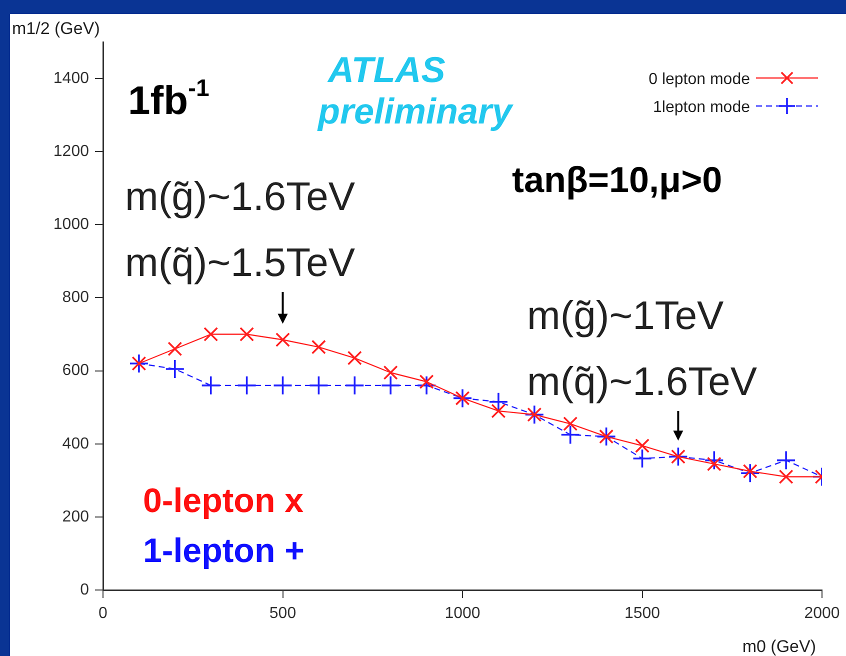  What do you see at coordinates (71, 151) in the screenshot?
I see `y-tick-label: 1200` at bounding box center [71, 151].